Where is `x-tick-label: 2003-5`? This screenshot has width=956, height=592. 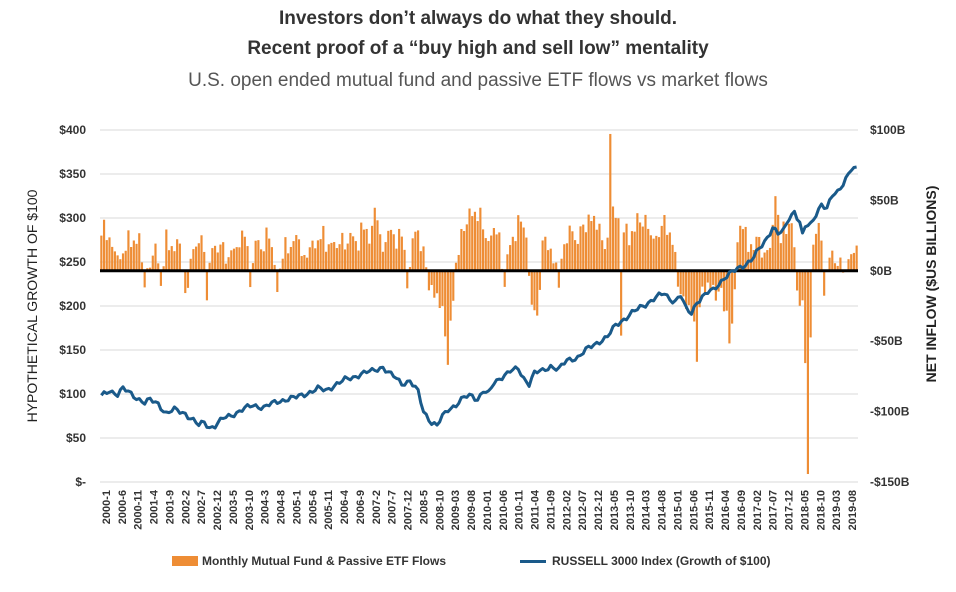 x-tick-label: 2003-5 is located at coordinates (234, 507).